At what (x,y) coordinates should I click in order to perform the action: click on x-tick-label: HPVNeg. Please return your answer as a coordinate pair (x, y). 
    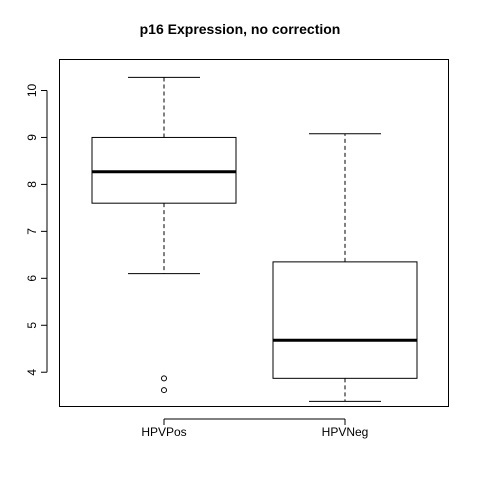
    Looking at the image, I should click on (345, 432).